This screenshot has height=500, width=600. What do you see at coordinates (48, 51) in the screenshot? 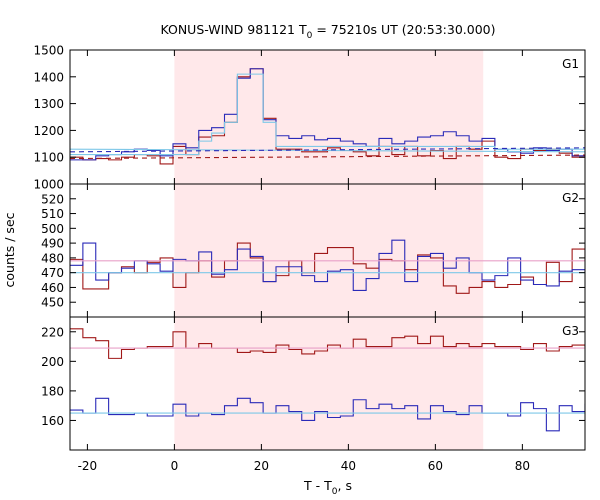
I see `y-tick-label: 1500` at bounding box center [48, 51].